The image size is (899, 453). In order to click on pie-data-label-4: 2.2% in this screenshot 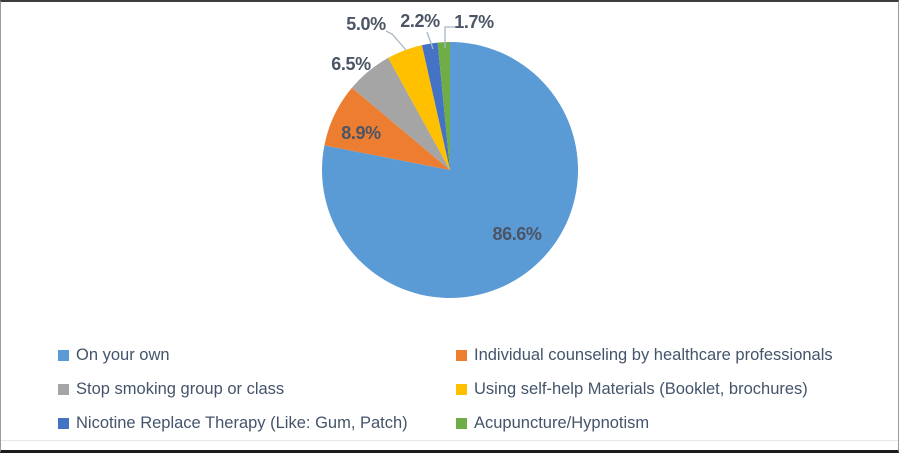, I will do `click(420, 21)`.